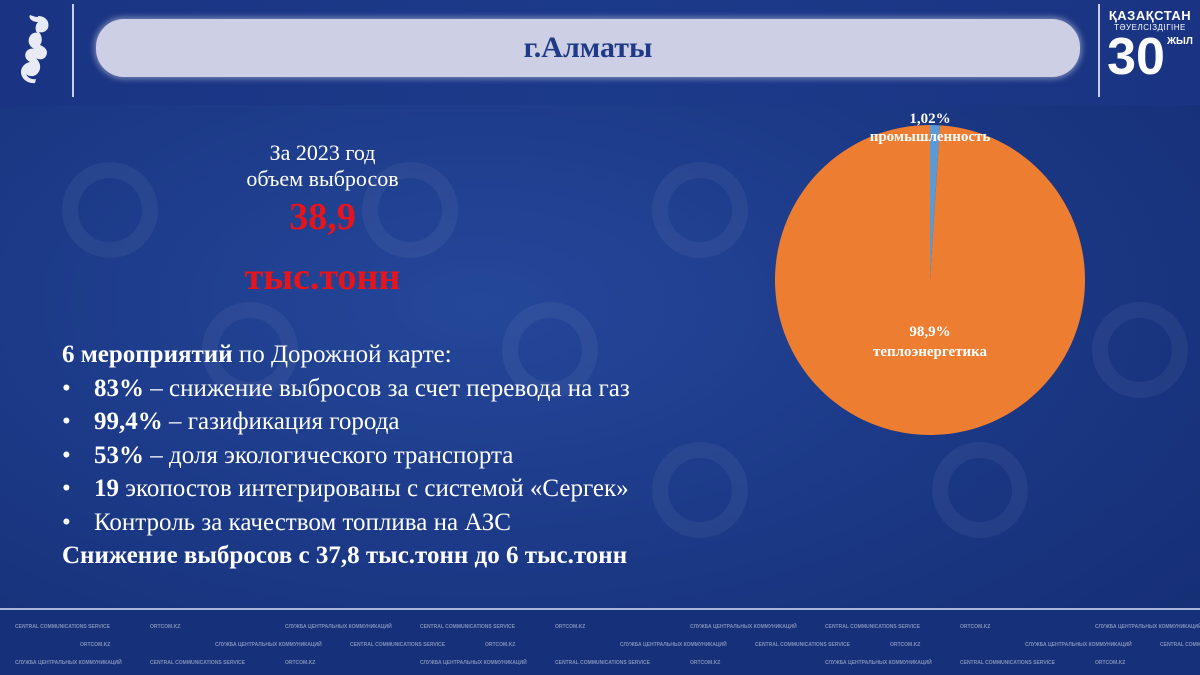  I want to click on pie-slice-heat-power, so click(930, 280).